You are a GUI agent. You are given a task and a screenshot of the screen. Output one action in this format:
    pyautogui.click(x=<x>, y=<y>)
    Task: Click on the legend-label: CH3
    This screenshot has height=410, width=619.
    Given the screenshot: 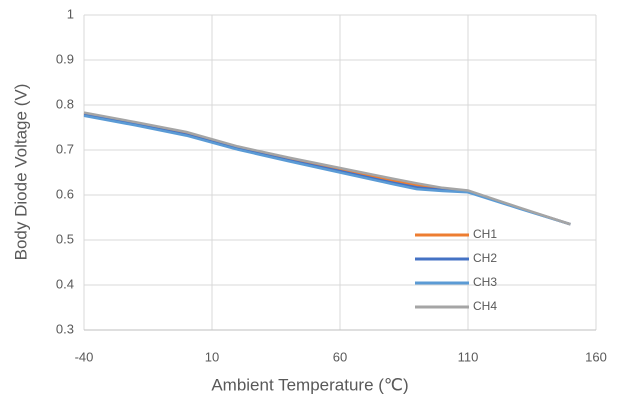 What is the action you would take?
    pyautogui.click(x=485, y=282)
    